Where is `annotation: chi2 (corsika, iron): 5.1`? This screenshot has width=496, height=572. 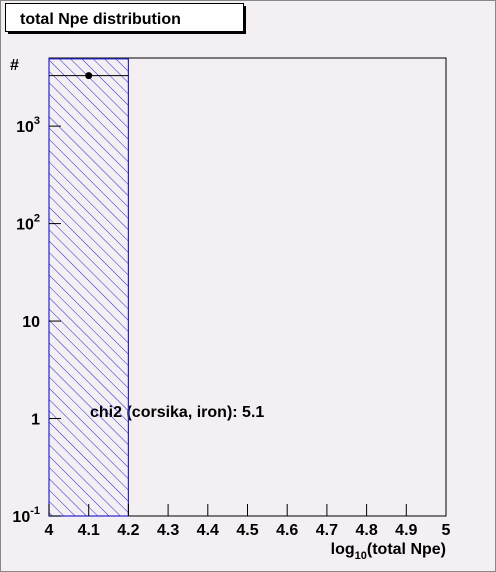
annotation: chi2 (corsika, iron): 5.1 is located at coordinates (177, 412).